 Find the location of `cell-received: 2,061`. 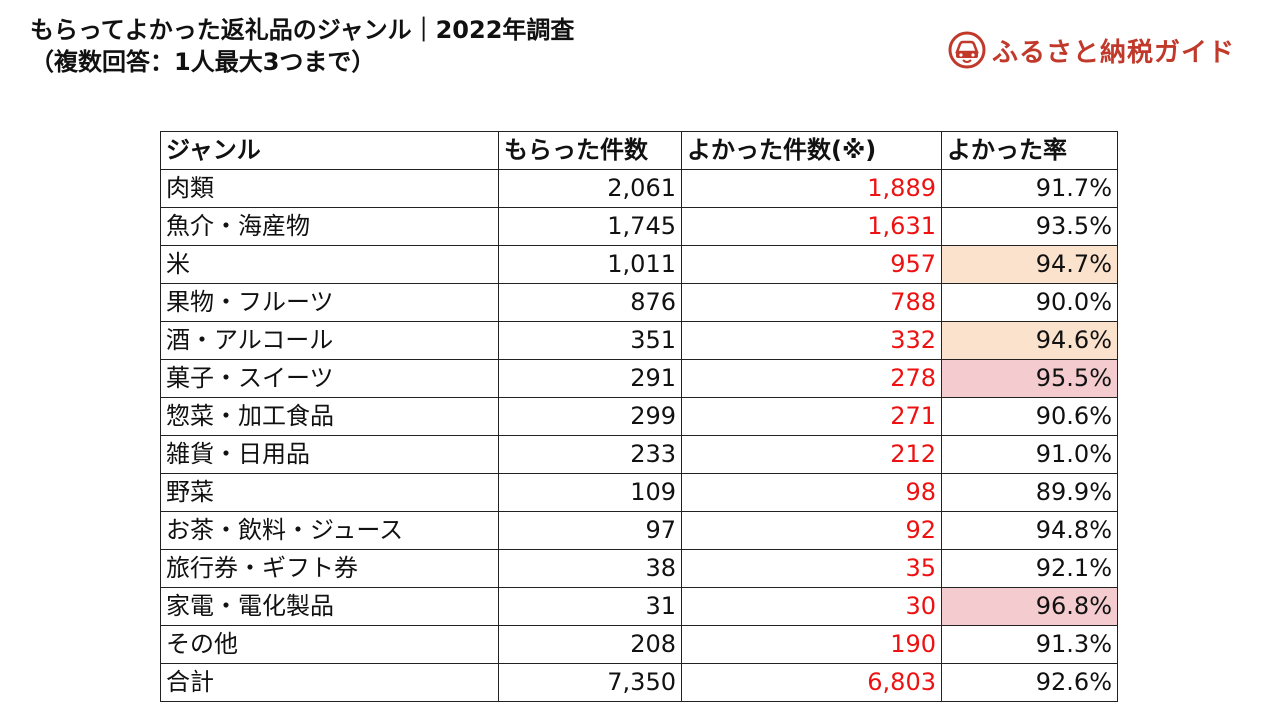

cell-received: 2,061 is located at coordinates (590, 188).